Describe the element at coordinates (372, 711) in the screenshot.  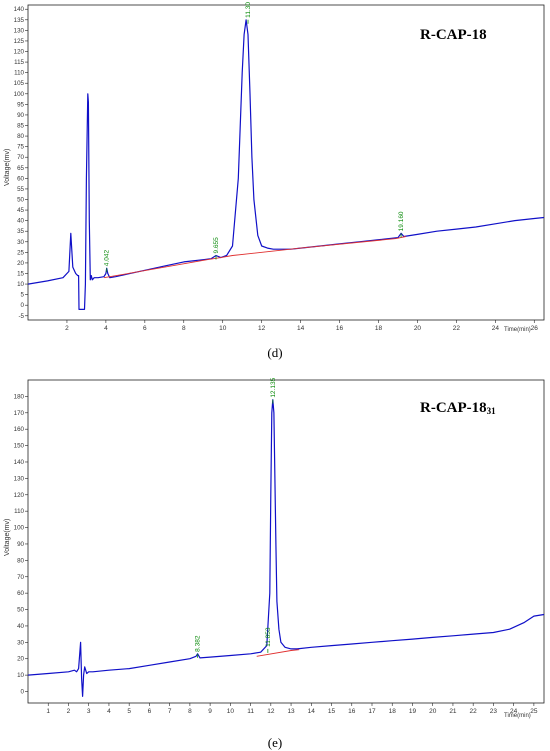
I see `x-tick-label-e: 17` at that location.